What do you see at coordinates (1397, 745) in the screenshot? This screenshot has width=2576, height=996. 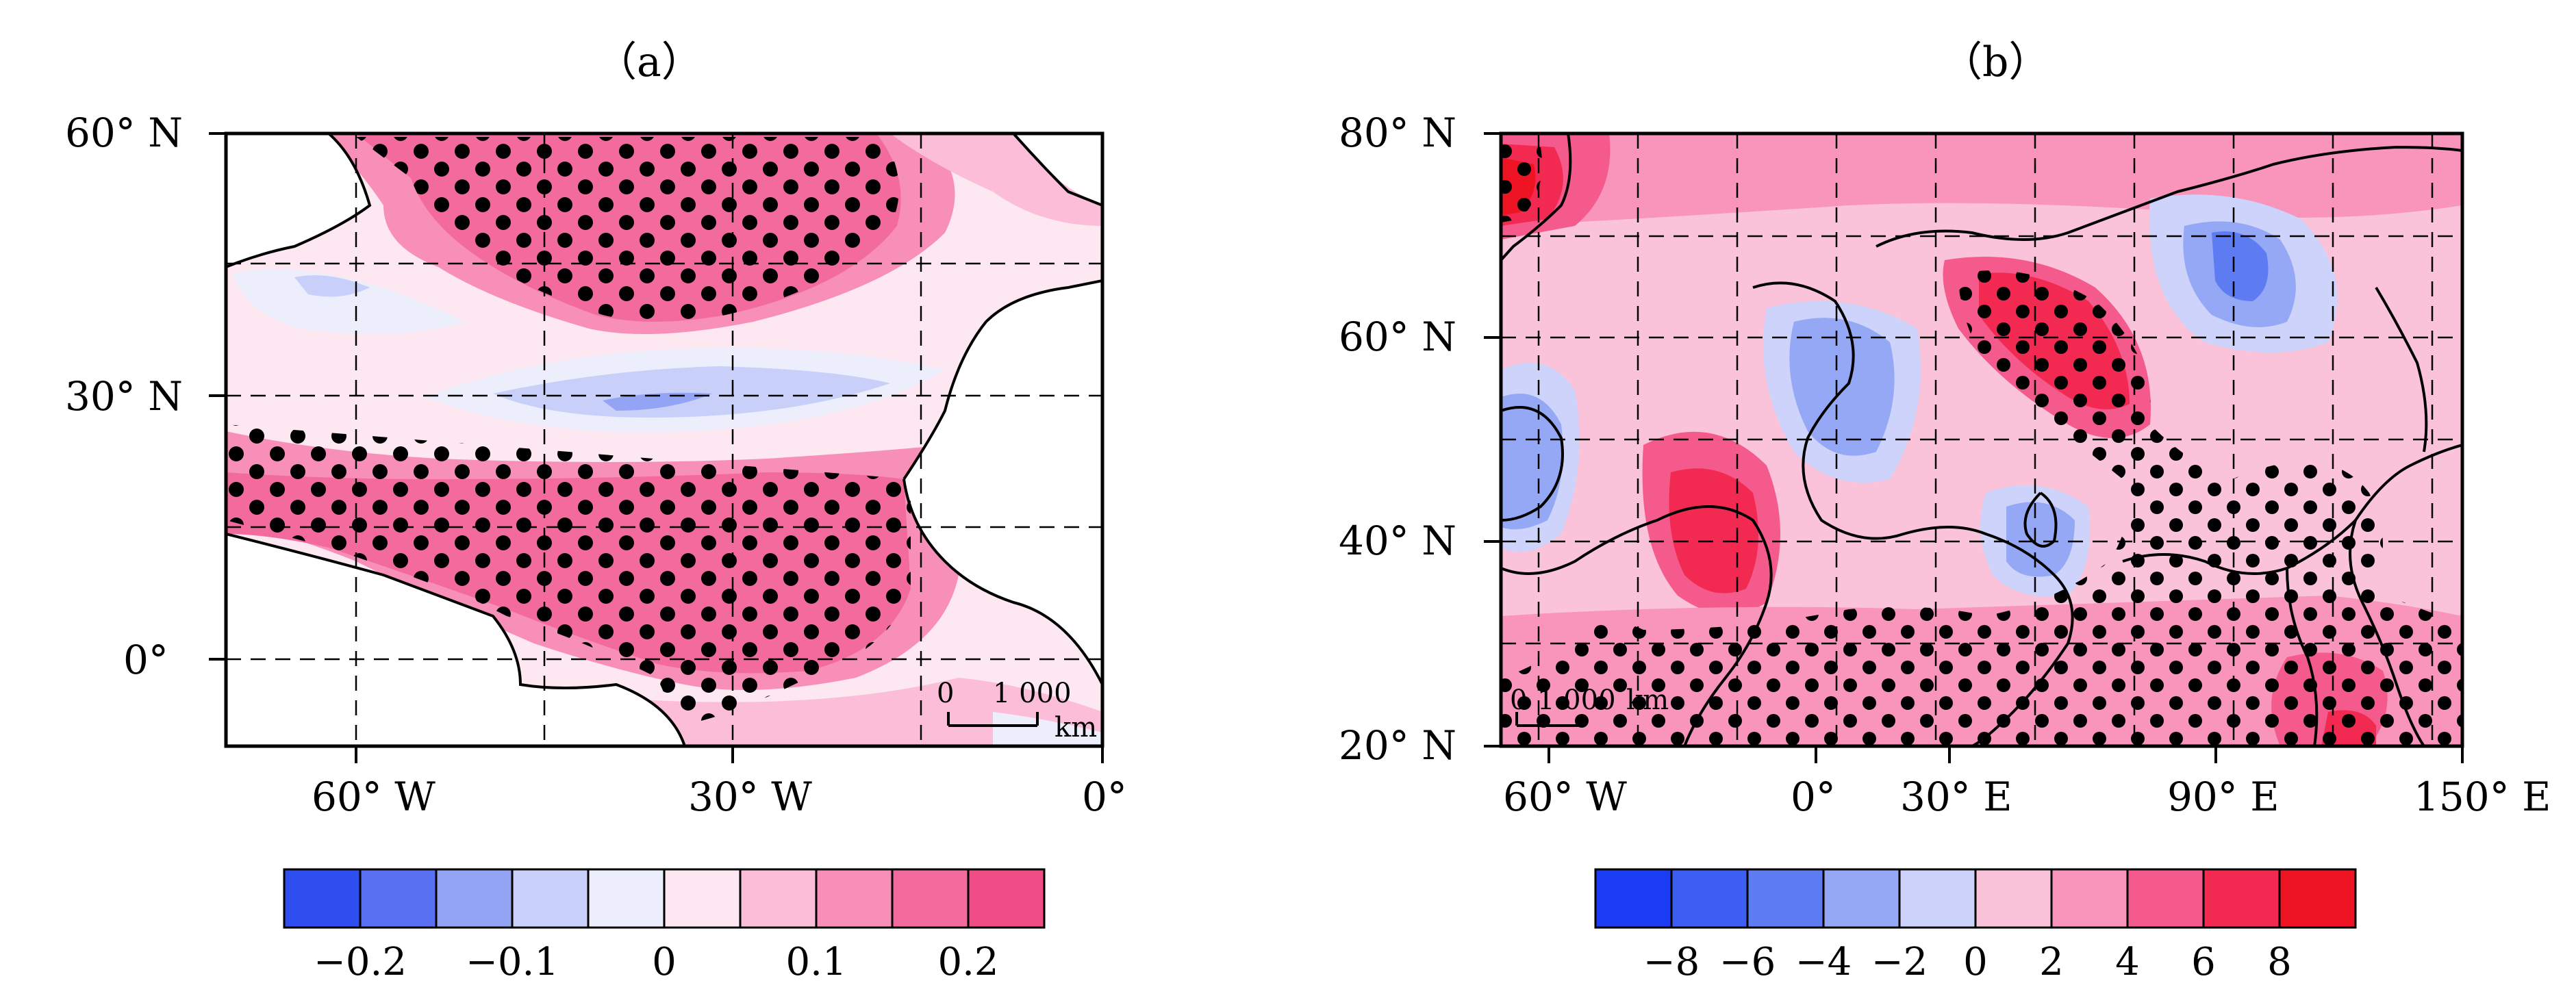 I see `panel-b-ytick-20n: 20° N` at bounding box center [1397, 745].